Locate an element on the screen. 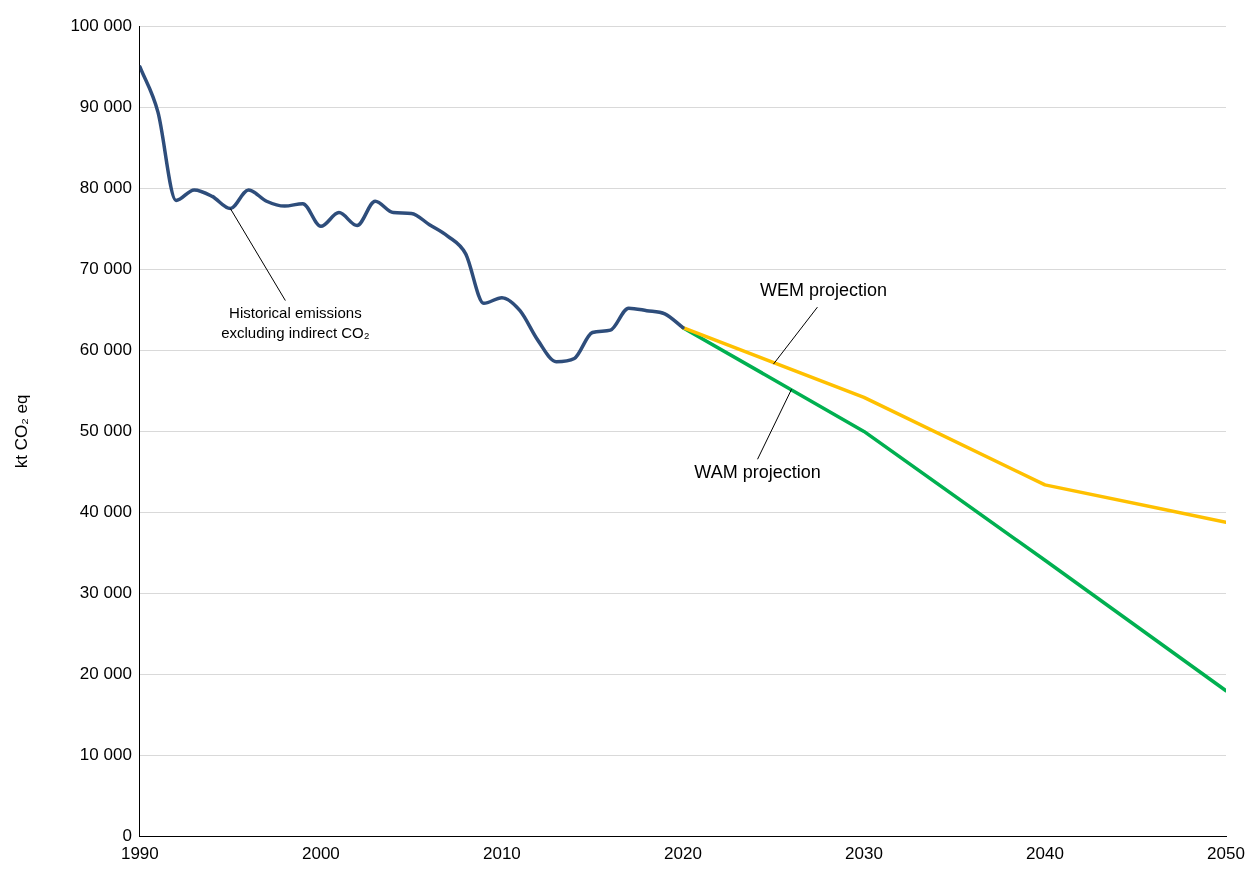  y-tick-label: 80 000 is located at coordinates (105, 187).